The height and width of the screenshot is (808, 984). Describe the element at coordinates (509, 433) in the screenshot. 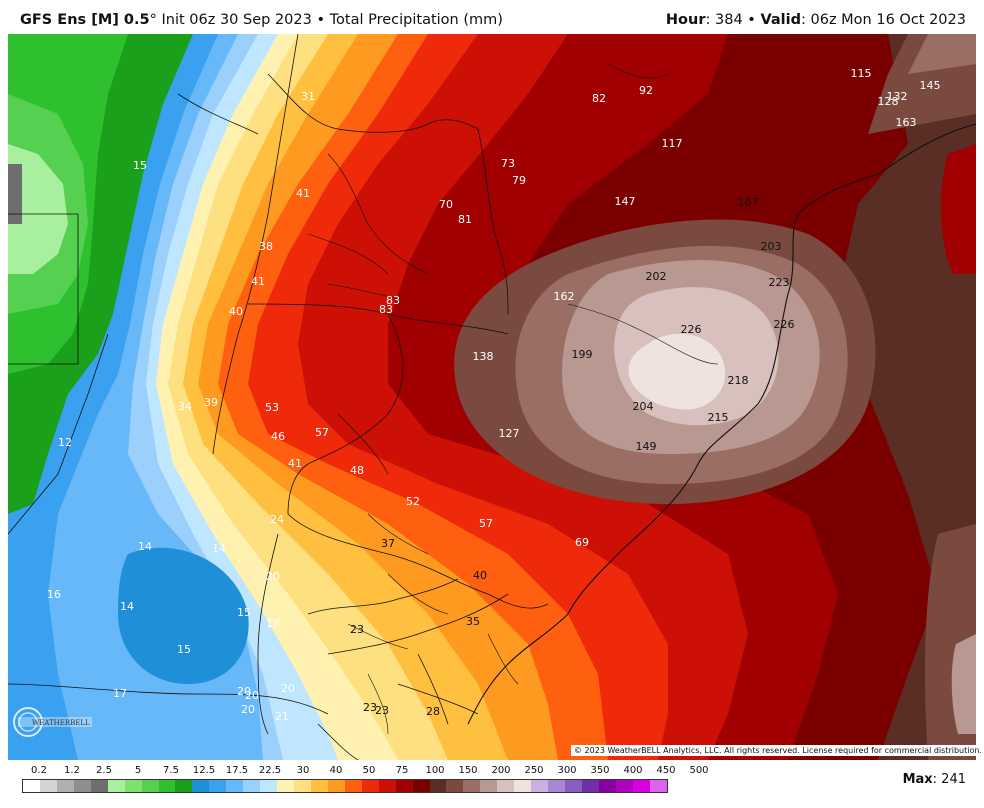

I see `contour-value-label: 127` at that location.